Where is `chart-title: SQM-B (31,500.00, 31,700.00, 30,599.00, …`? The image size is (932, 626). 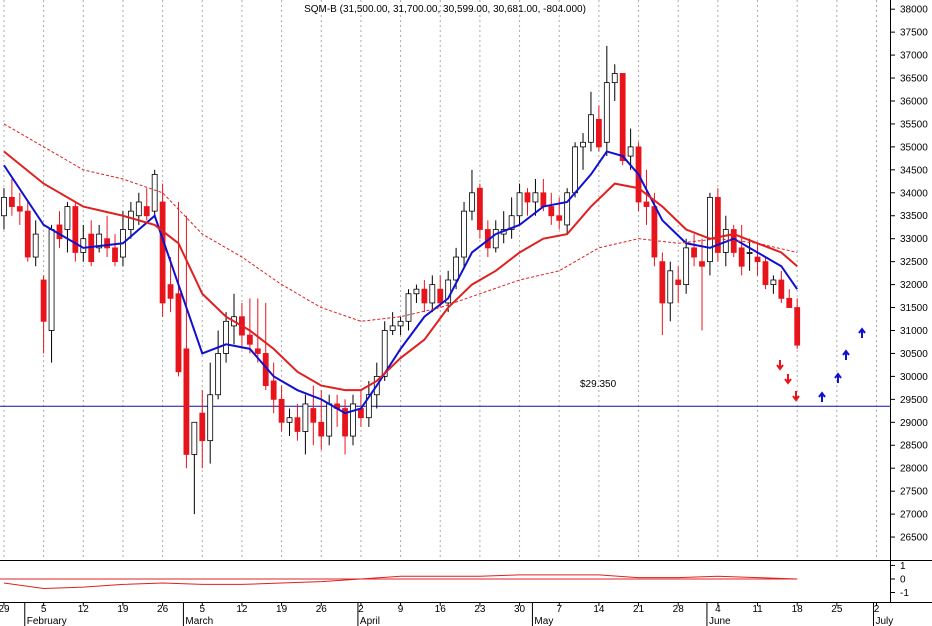 chart-title: SQM-B (31,500.00, 31,700.00, 30,599.00, … is located at coordinates (445, 9).